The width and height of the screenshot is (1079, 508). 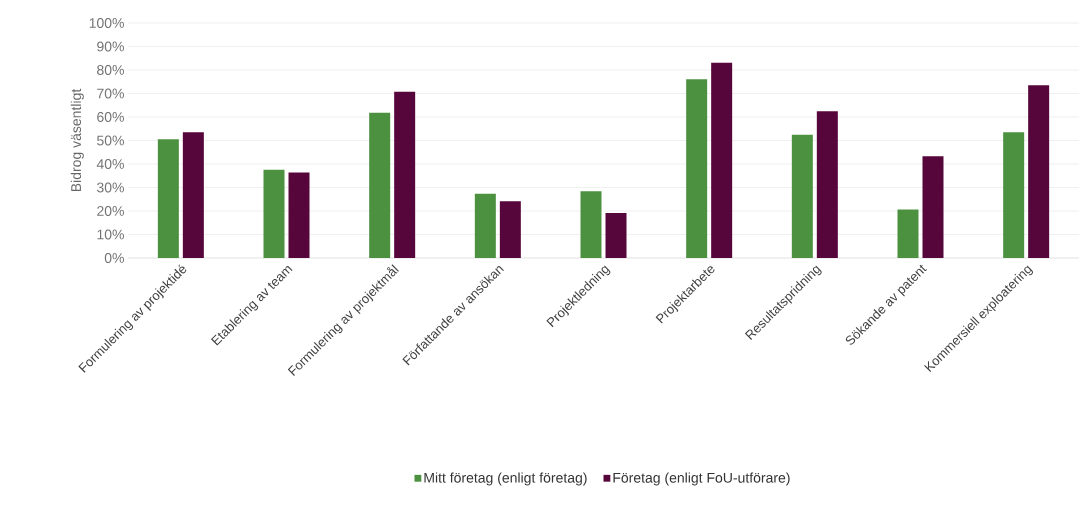 What do you see at coordinates (110, 234) in the screenshot?
I see `y-tick-label: 10%` at bounding box center [110, 234].